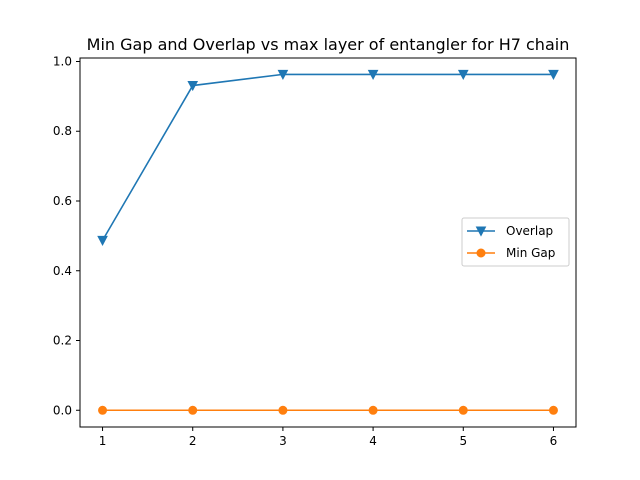 Image resolution: width=640 pixels, height=480 pixels. What do you see at coordinates (62, 341) in the screenshot?
I see `y-tick-label: 0.2` at bounding box center [62, 341].